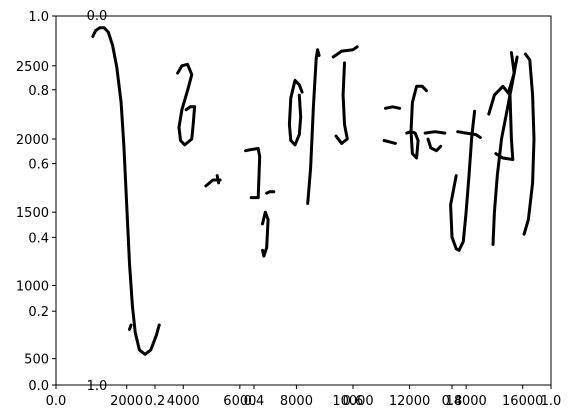 This screenshot has width=571, height=418. I want to click on x-tick-label: 2000, so click(126, 401).